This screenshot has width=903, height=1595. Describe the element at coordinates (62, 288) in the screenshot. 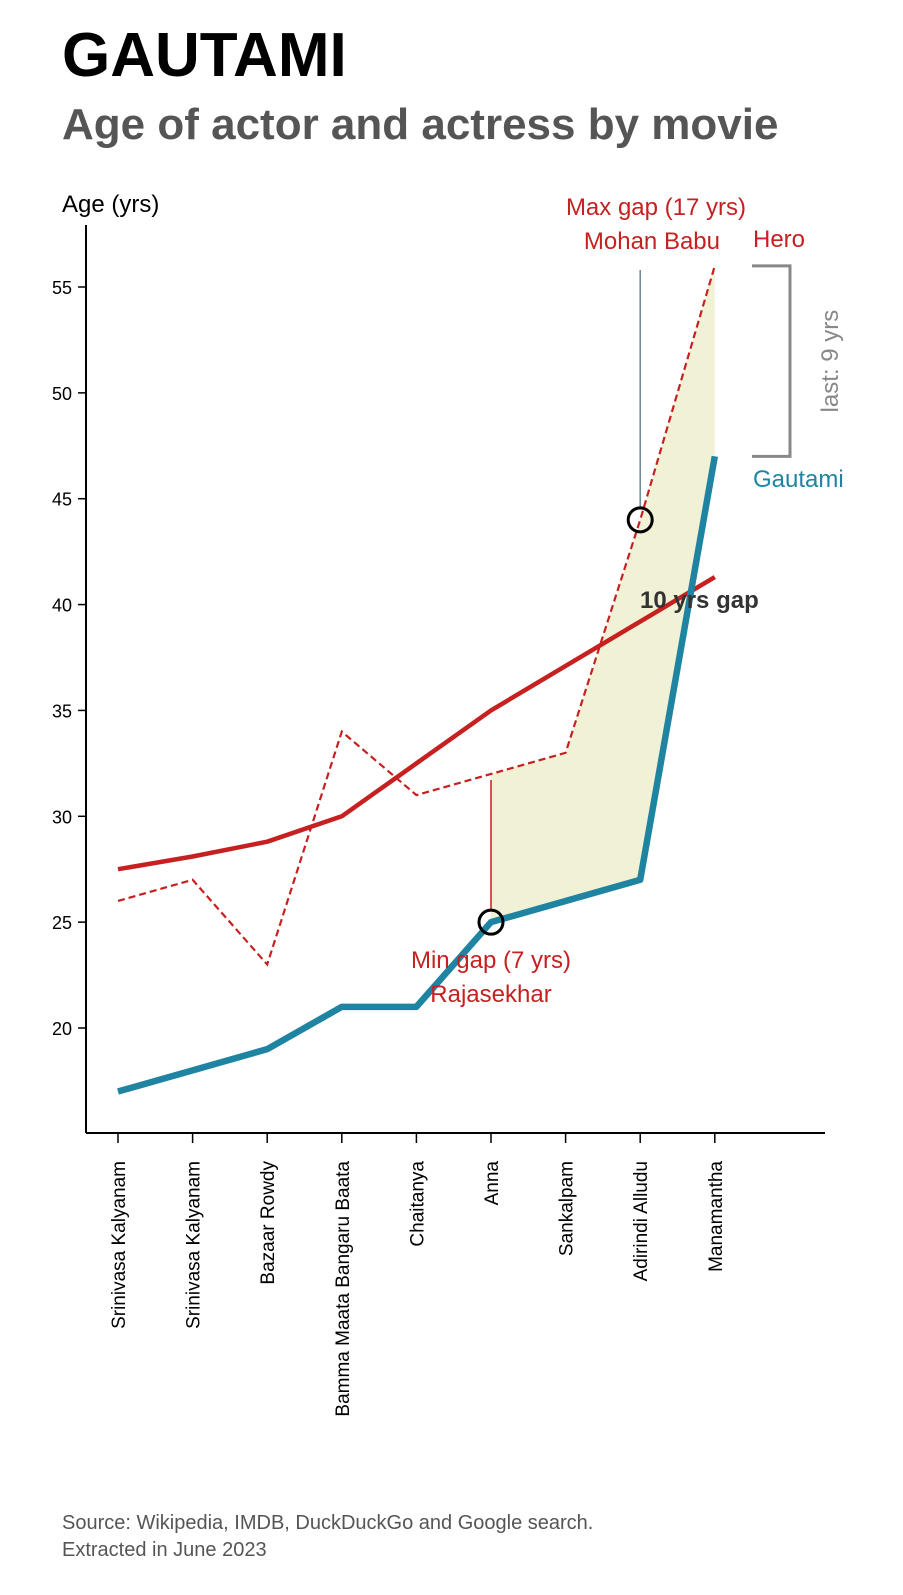

I see `y-tick-label: 55` at that location.